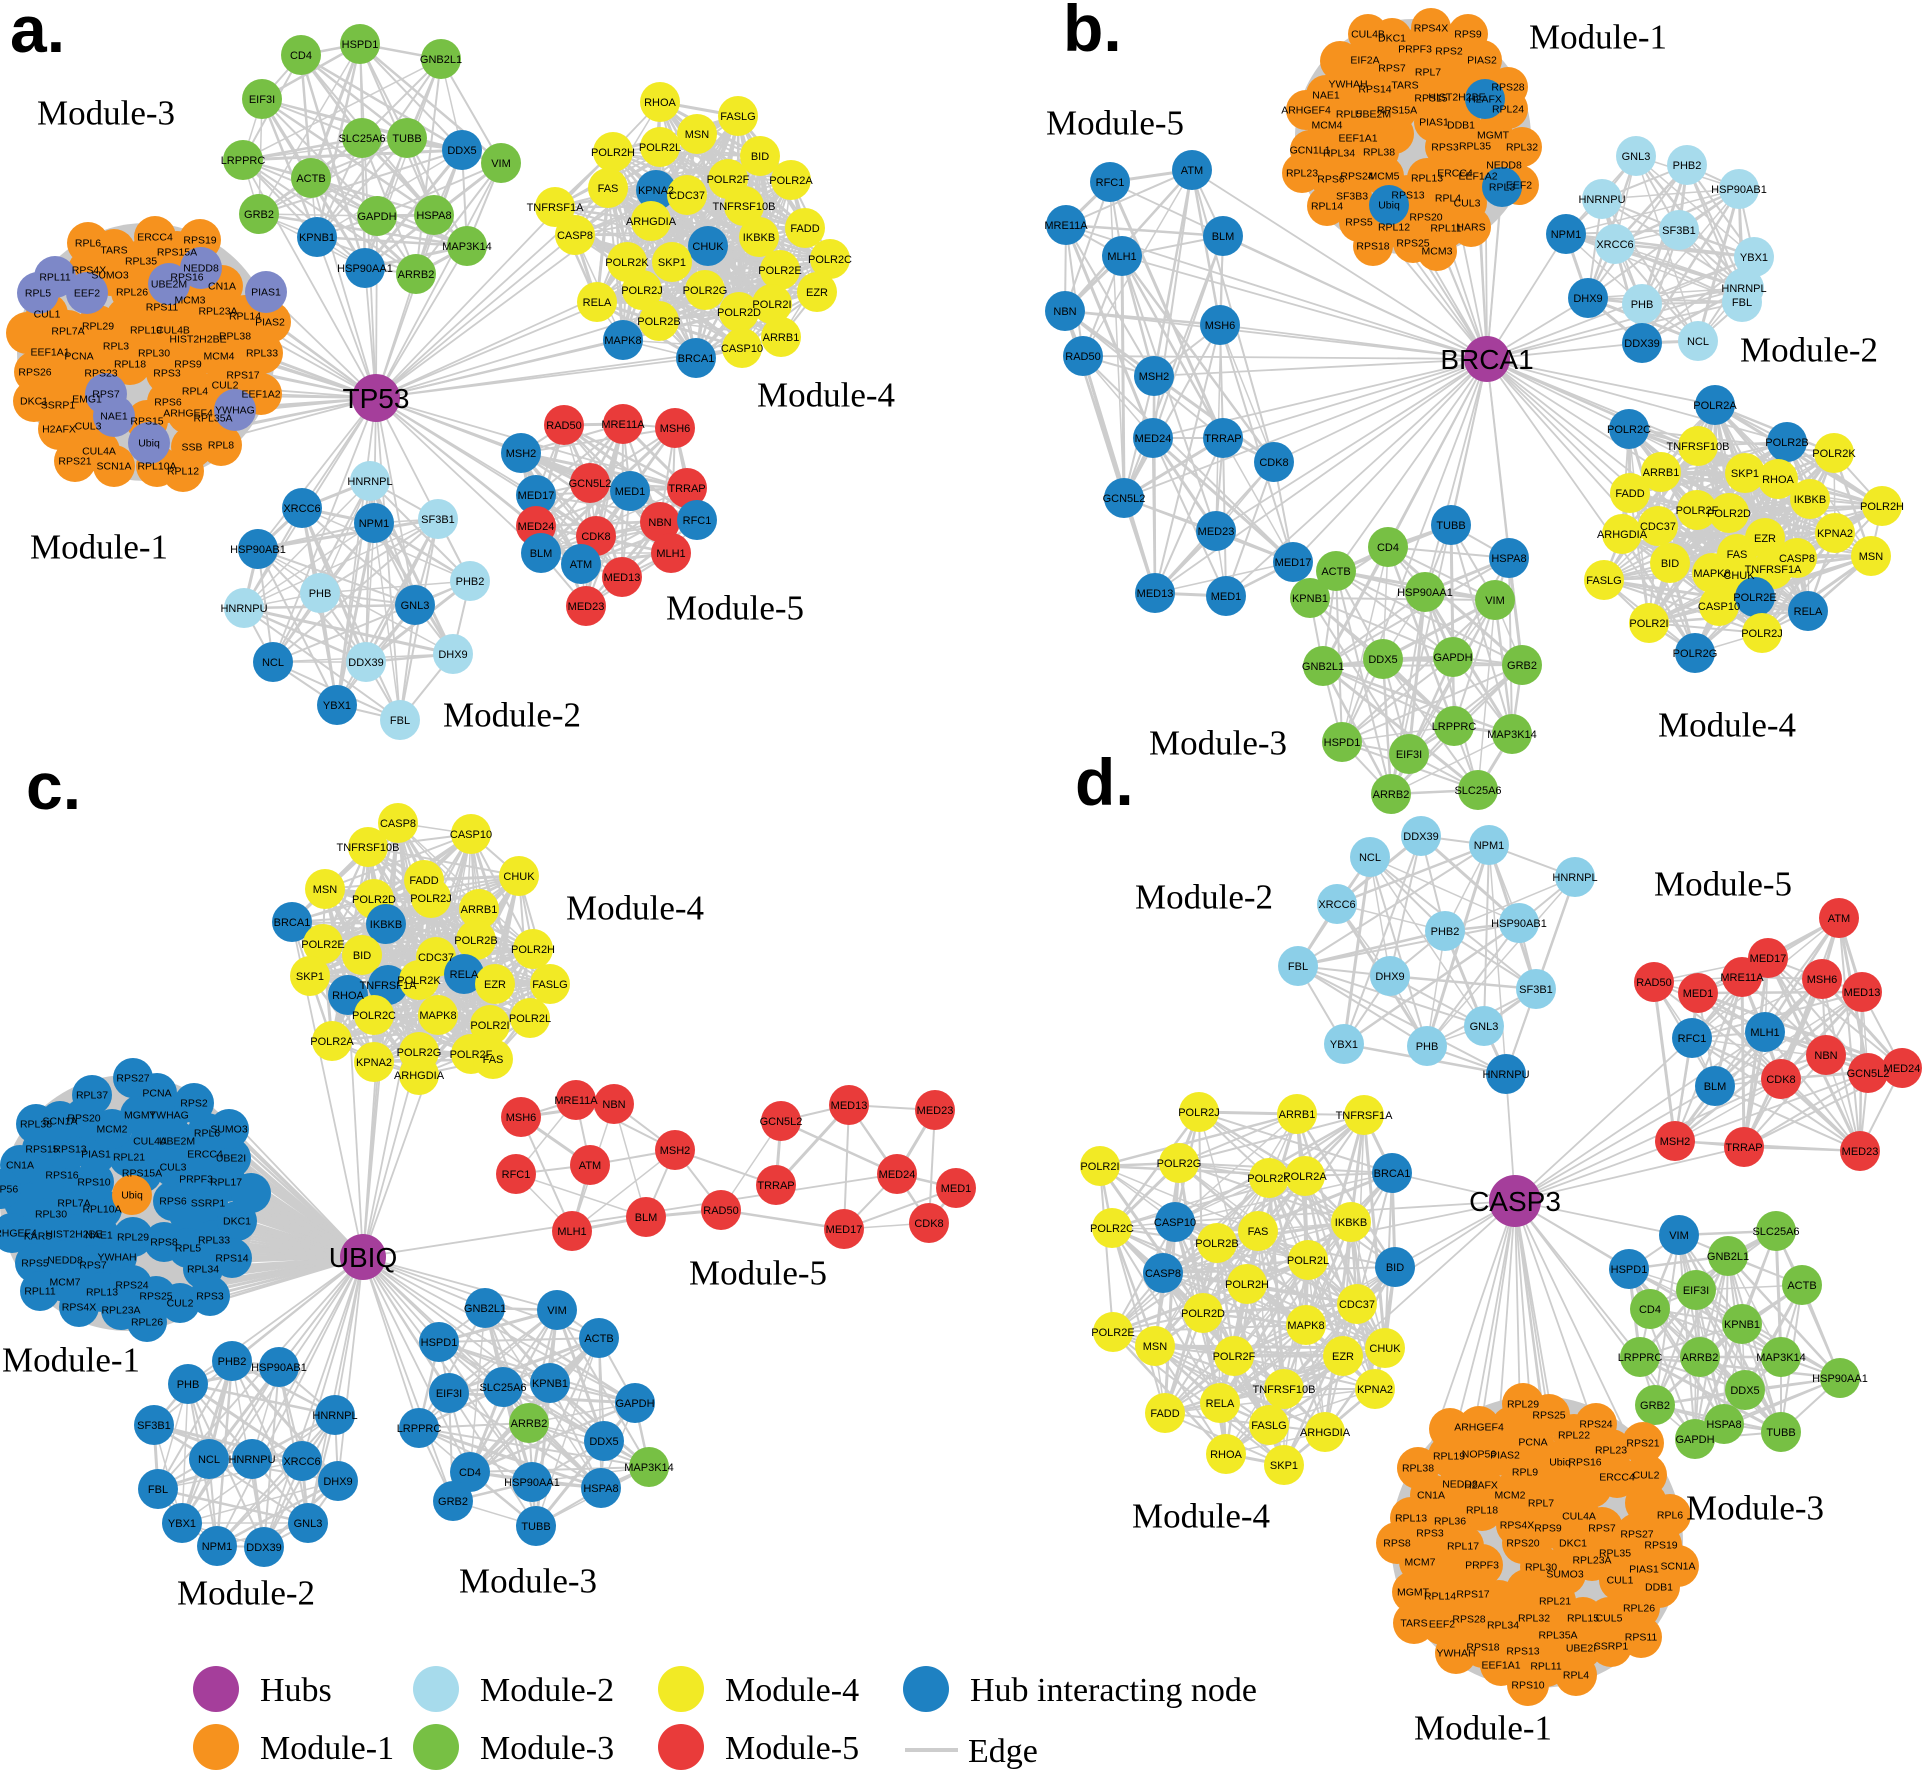 This screenshot has height=1780, width=1923. What do you see at coordinates (74, 462) in the screenshot?
I see `svg-text: RPS21` at bounding box center [74, 462].